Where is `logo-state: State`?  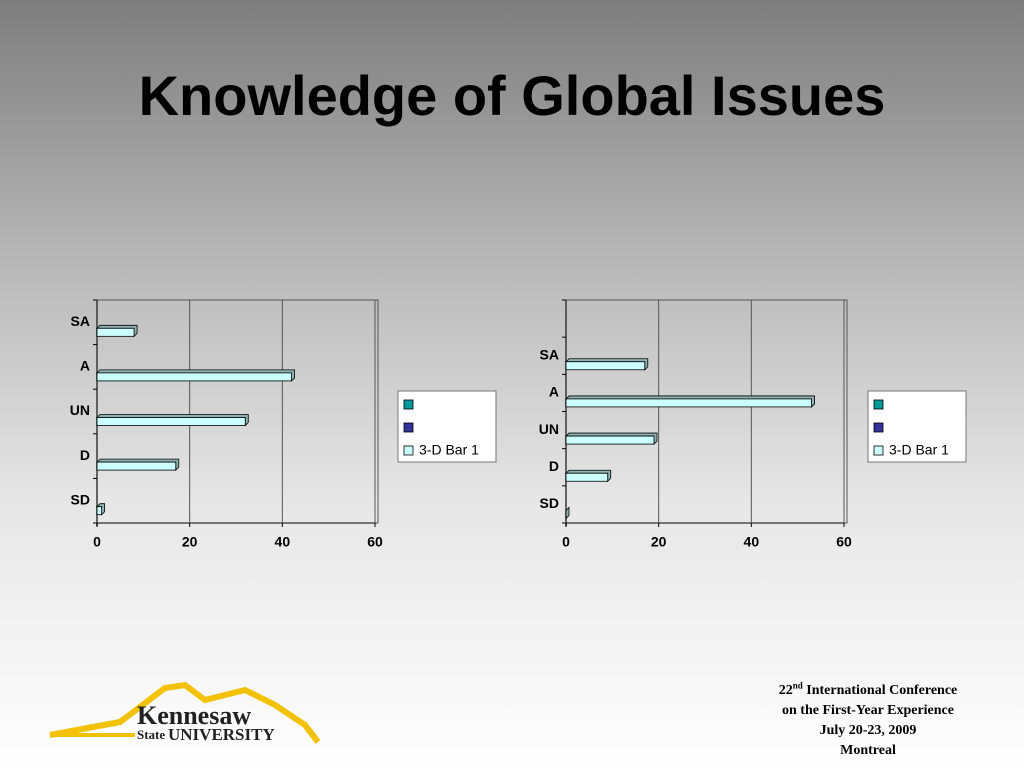
logo-state: State is located at coordinates (151, 734).